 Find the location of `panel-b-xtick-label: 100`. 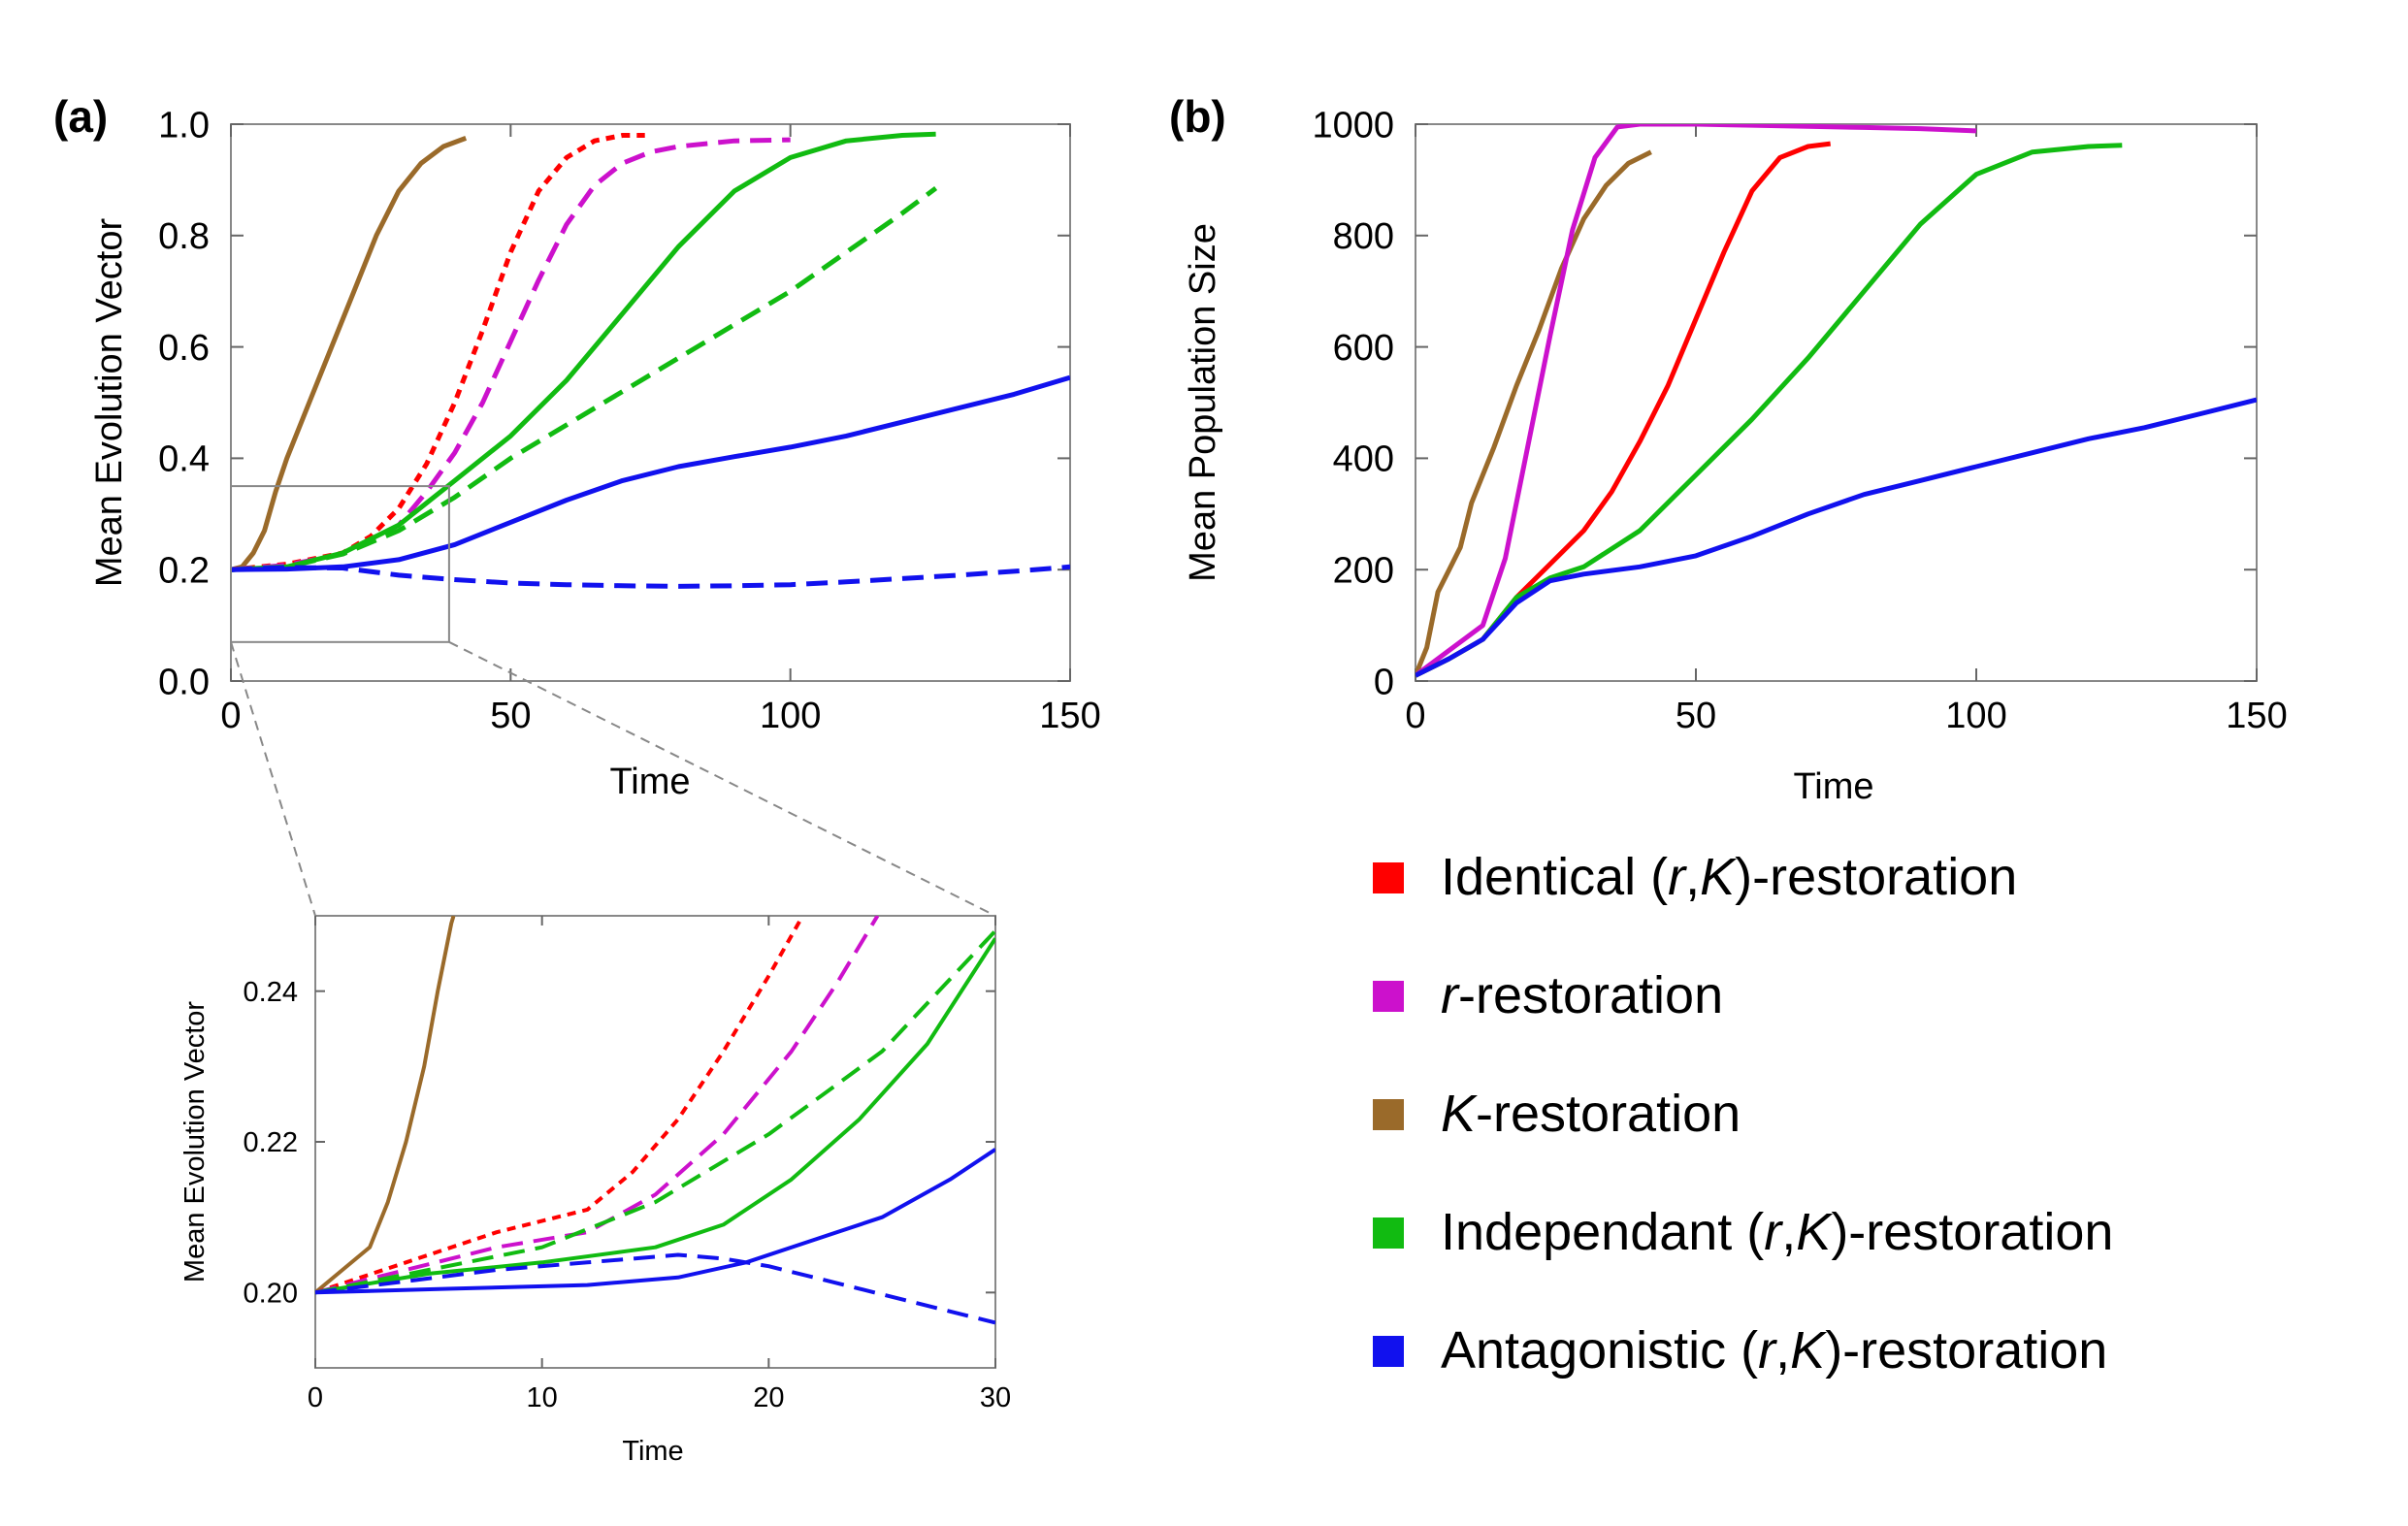

panel-b-xtick-label: 100 is located at coordinates (1975, 716).